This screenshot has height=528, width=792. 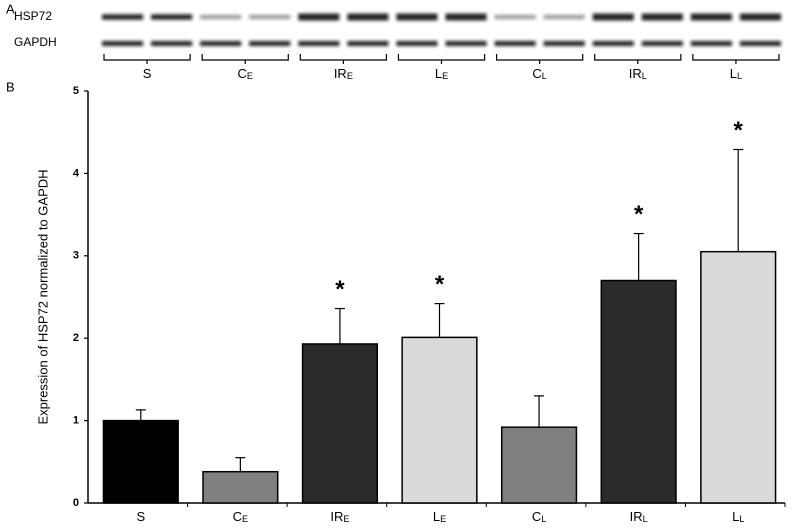 I want to click on blot: S CE IRE LE CL IRL LL, so click(x=441, y=47).